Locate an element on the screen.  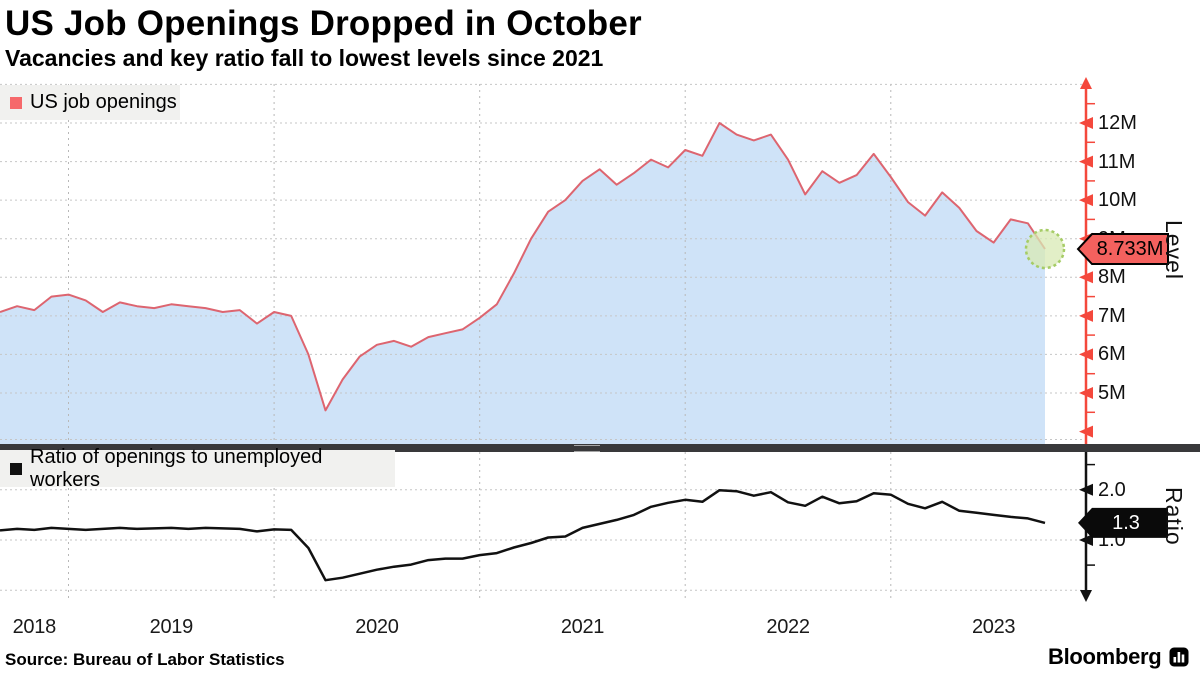
legend-swatch-job-openings is located at coordinates (16, 102).